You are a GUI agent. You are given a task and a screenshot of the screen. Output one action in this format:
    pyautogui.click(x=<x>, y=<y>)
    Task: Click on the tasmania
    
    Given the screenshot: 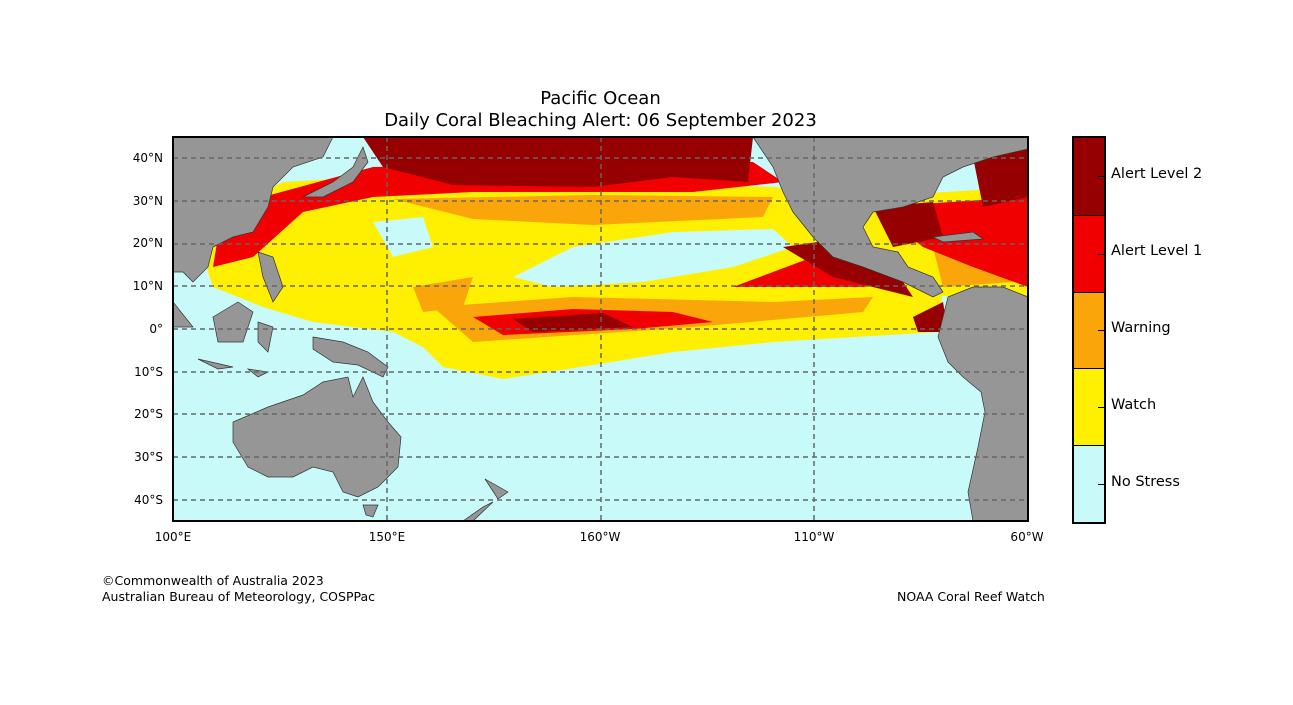 What is the action you would take?
    pyautogui.click(x=370, y=511)
    